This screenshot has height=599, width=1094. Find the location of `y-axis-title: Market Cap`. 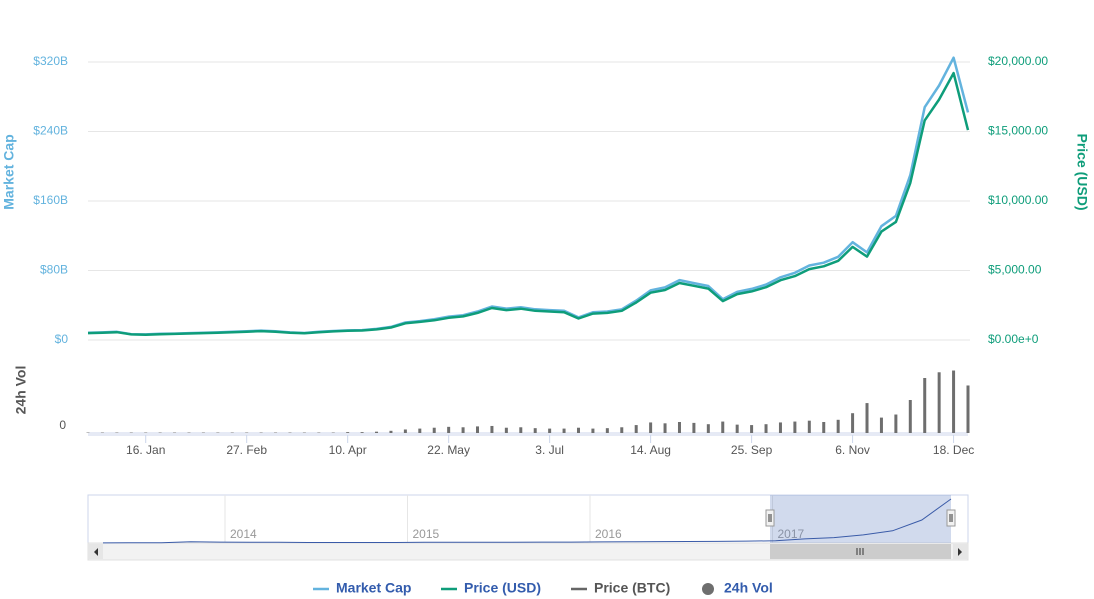

y-axis-title: Market Cap is located at coordinates (9, 171).